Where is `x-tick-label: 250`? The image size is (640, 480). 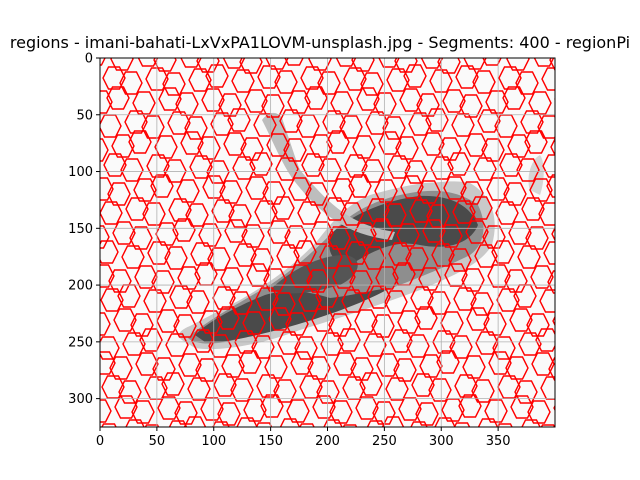
x-tick-label: 250 is located at coordinates (384, 441).